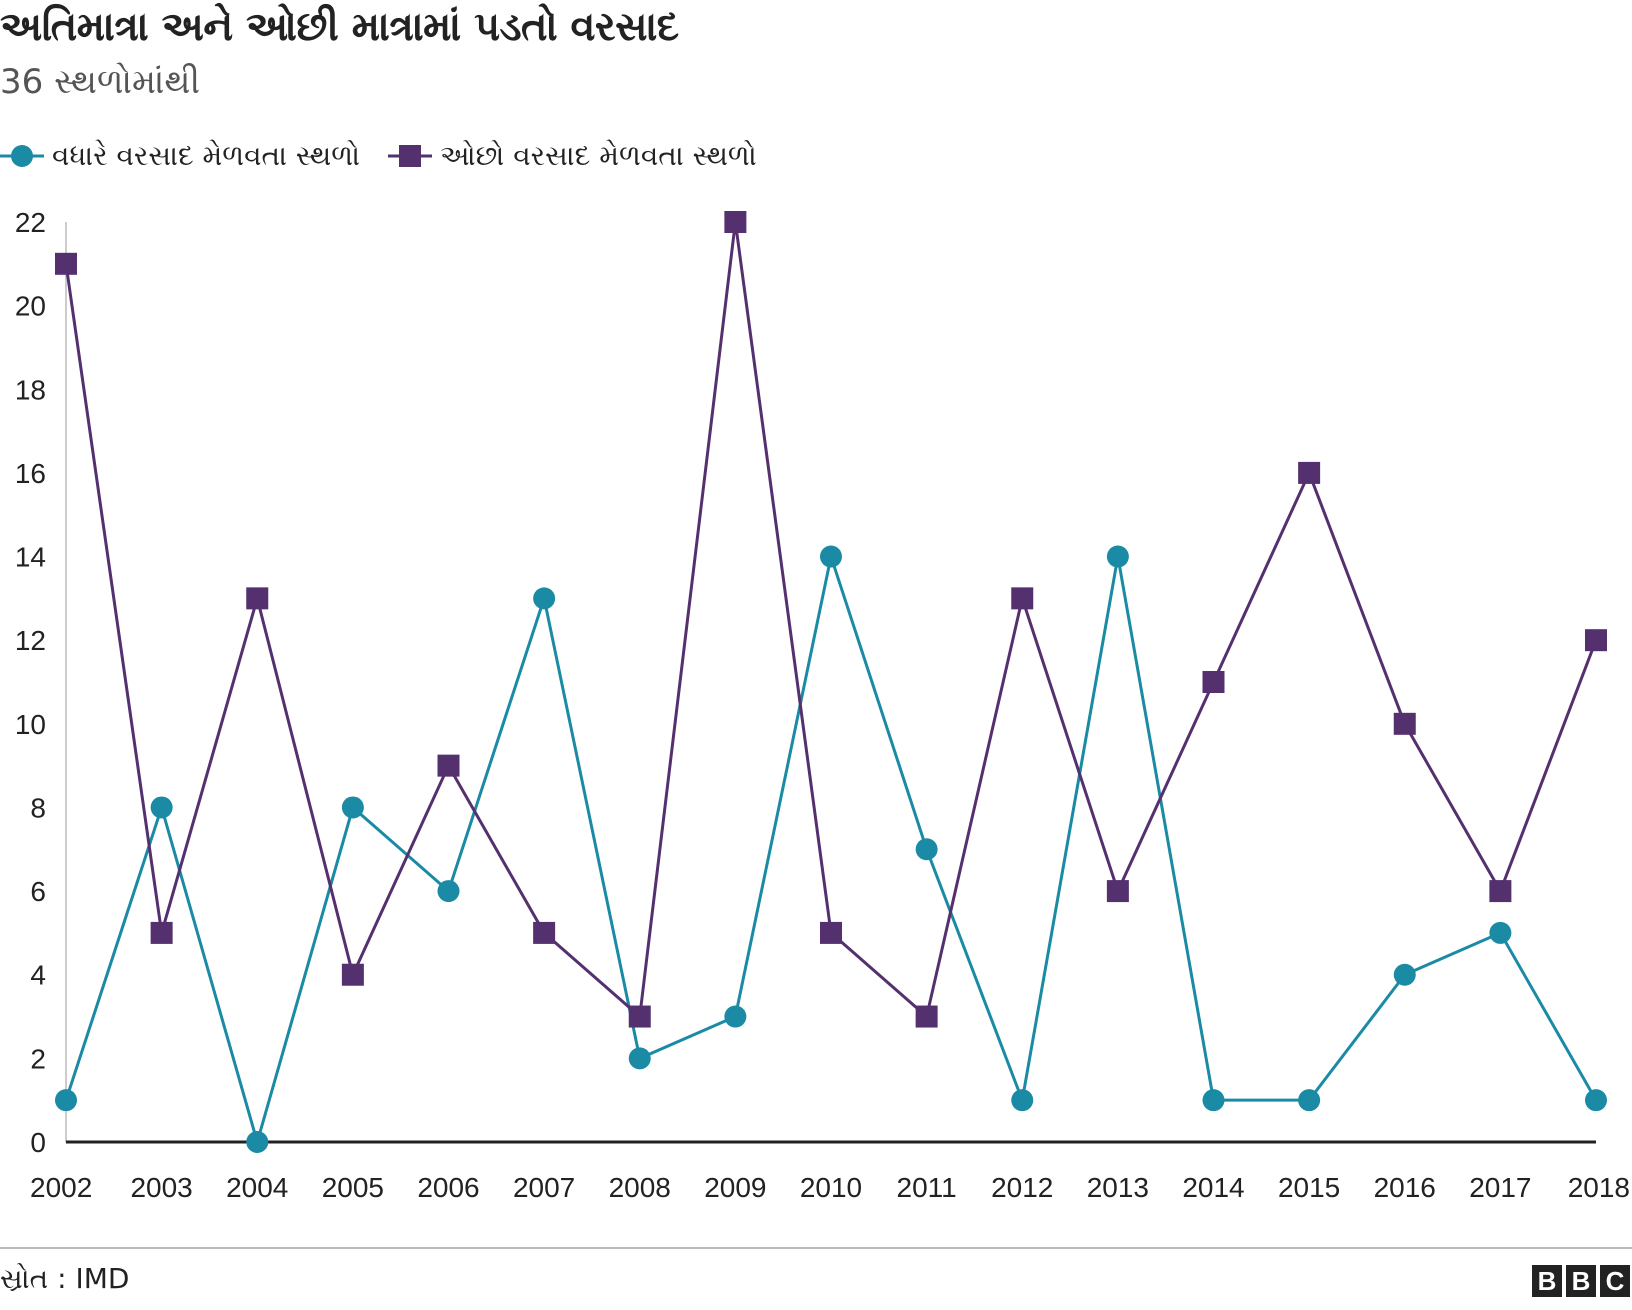 This screenshot has width=1632, height=1310. What do you see at coordinates (30, 306) in the screenshot?
I see `y-tick-label: 20` at bounding box center [30, 306].